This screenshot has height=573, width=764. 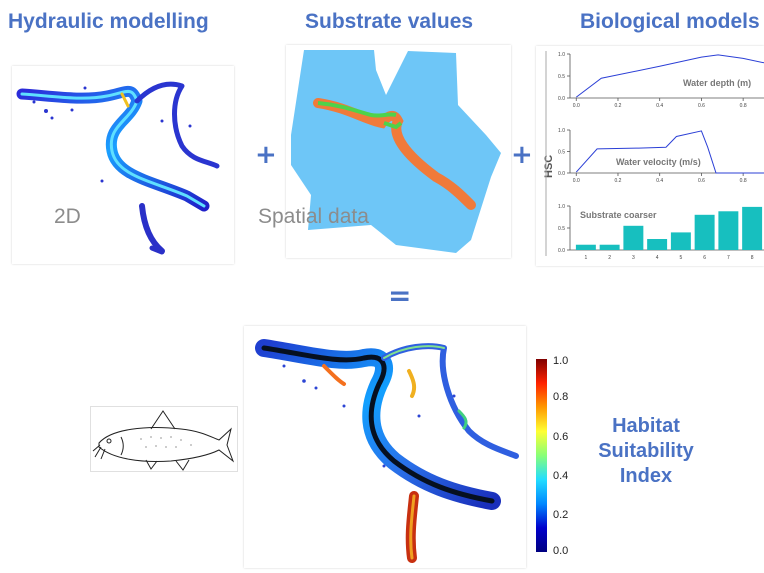 I want to click on x-tick-label: 5, so click(x=680, y=258).